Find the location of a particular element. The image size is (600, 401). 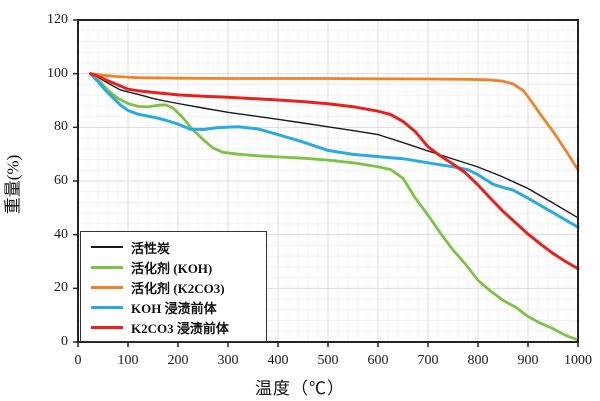

x-tick-label: 900 is located at coordinates (528, 360).